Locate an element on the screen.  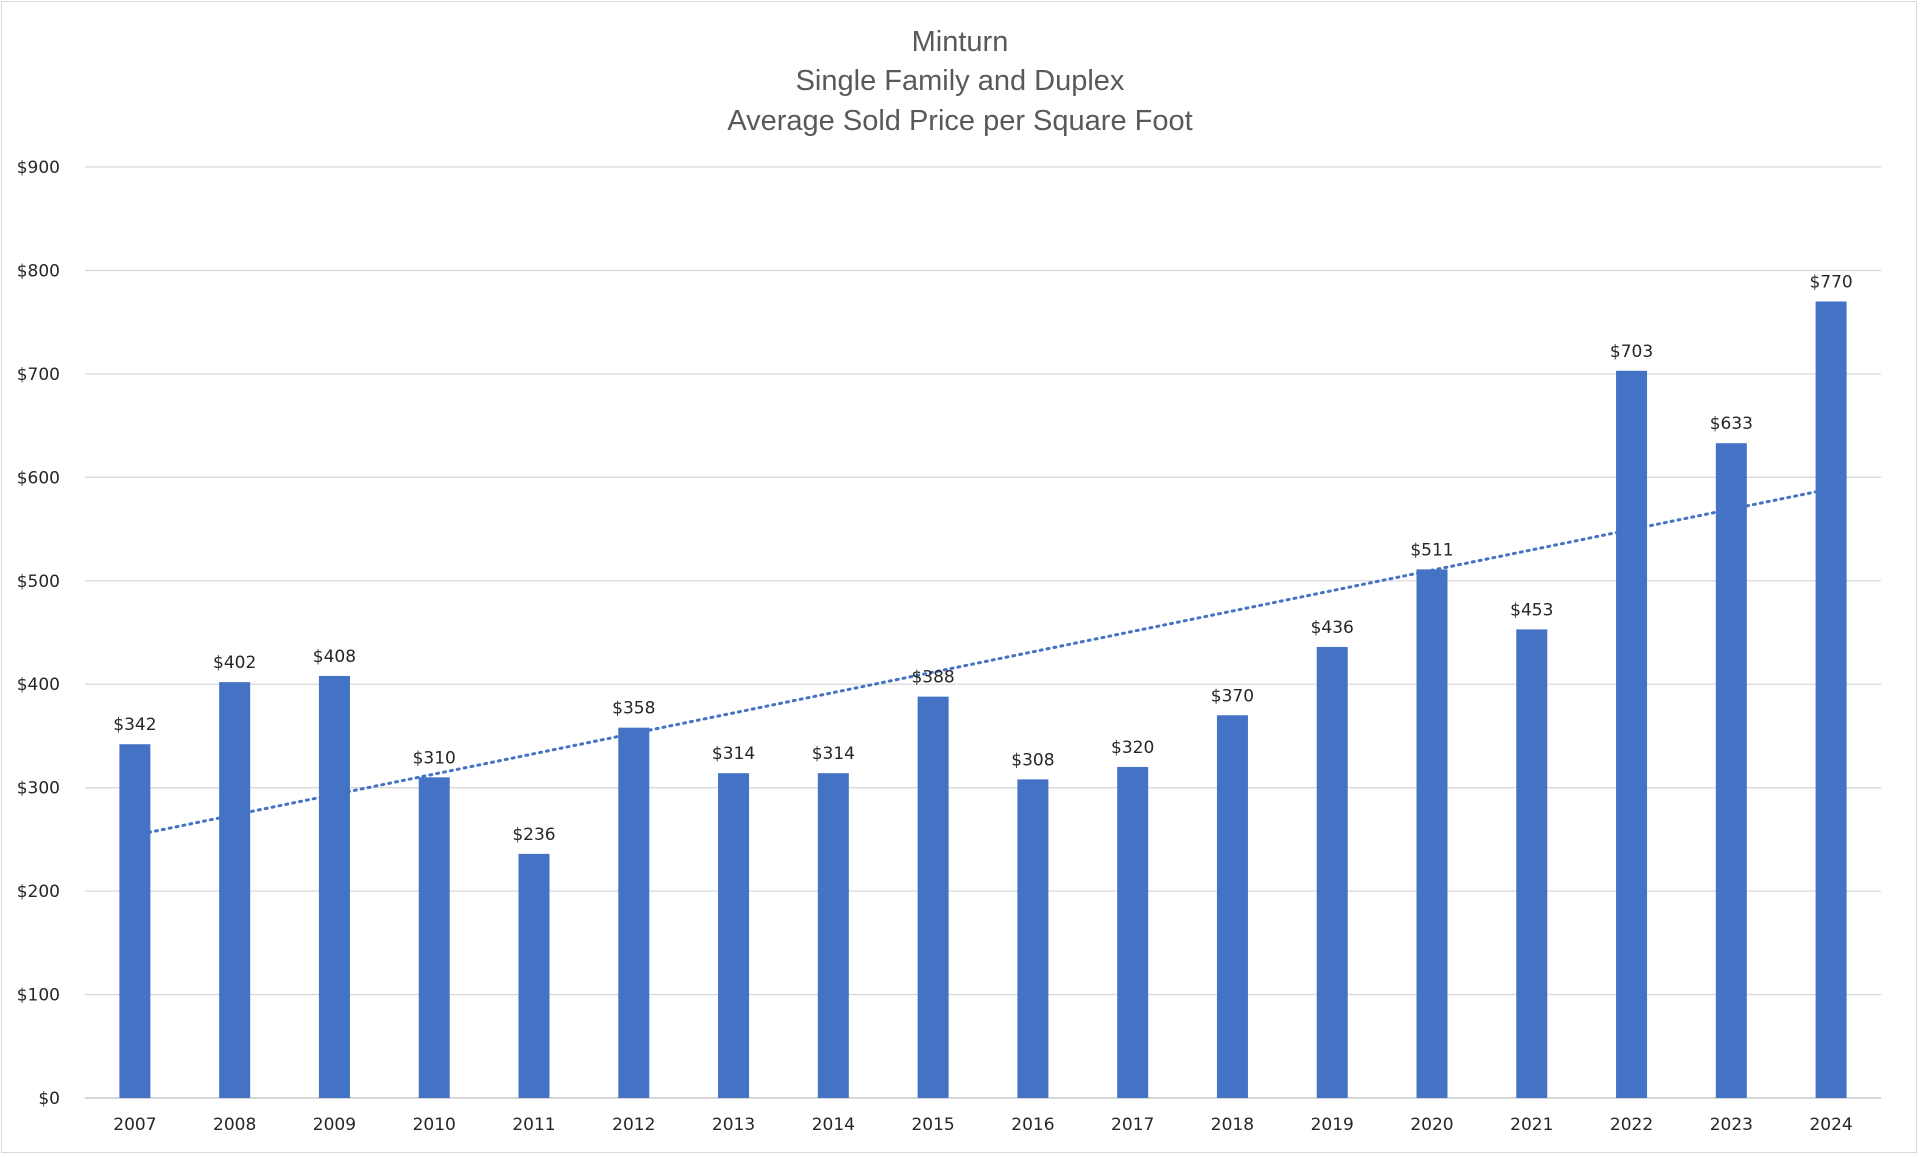
data-label-2017: $320 is located at coordinates (1132, 748).